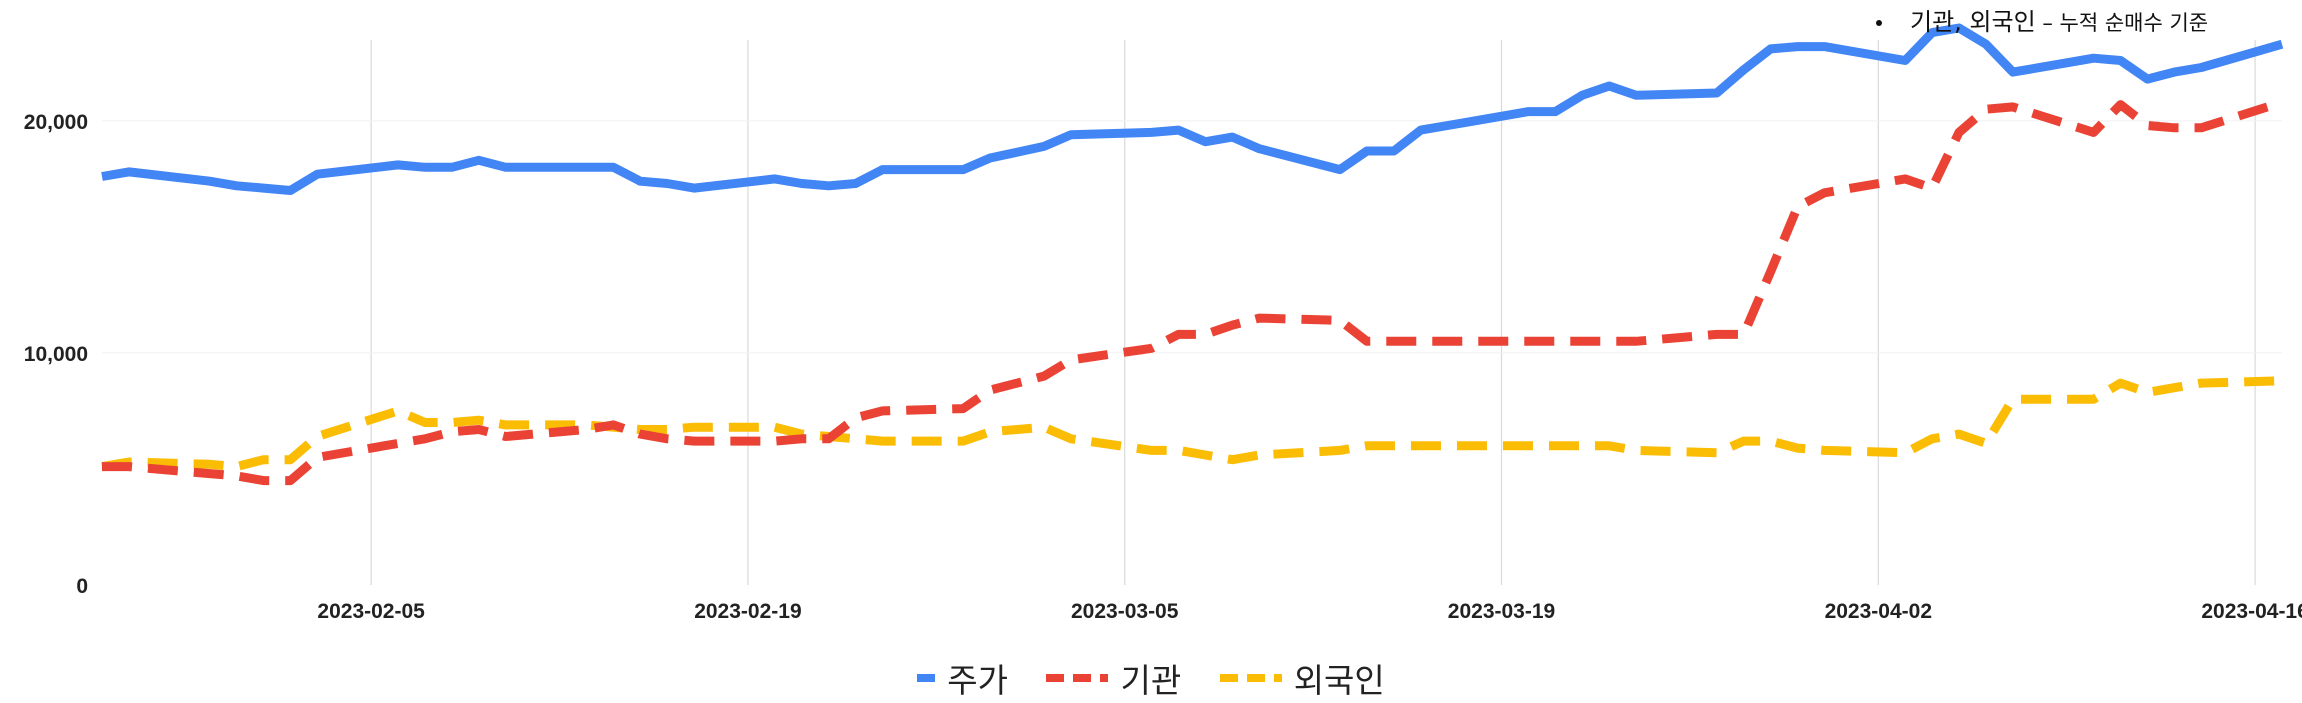 The image size is (2302, 703). Describe the element at coordinates (747, 611) in the screenshot. I see `x-tick-label: 2023-02-19` at that location.